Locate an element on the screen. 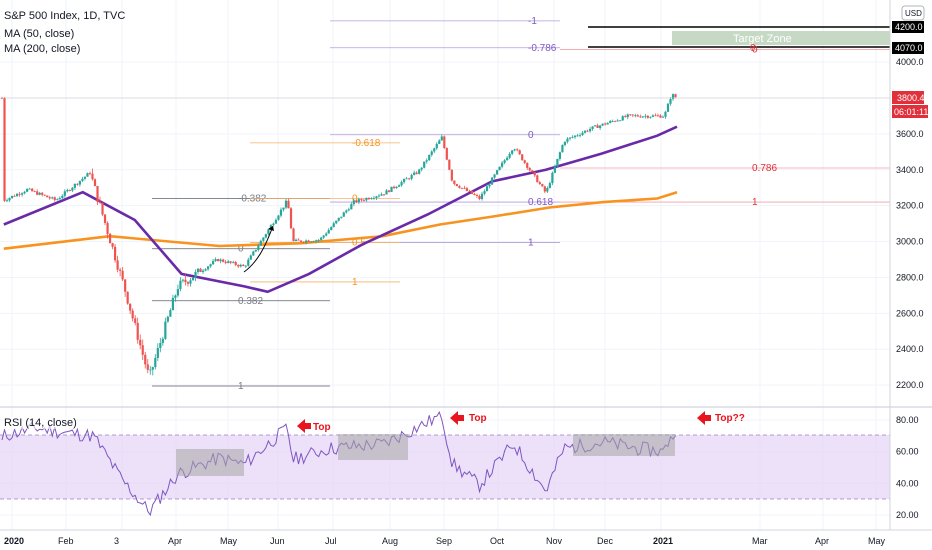 This screenshot has width=932, height=550. fib-label-D-0: 0 is located at coordinates (755, 50).